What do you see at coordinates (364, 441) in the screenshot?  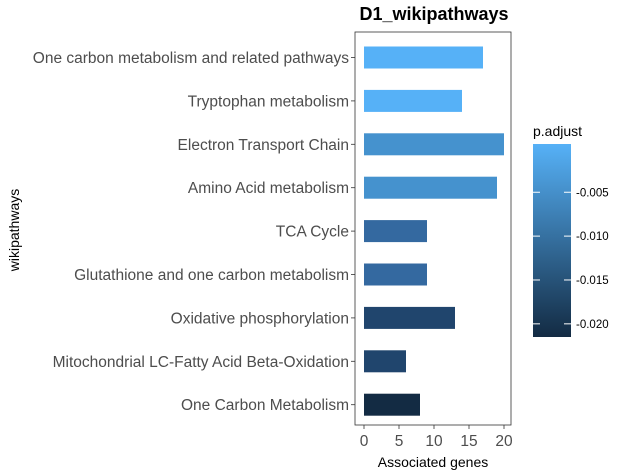 I see `x-tick-label: 0` at bounding box center [364, 441].